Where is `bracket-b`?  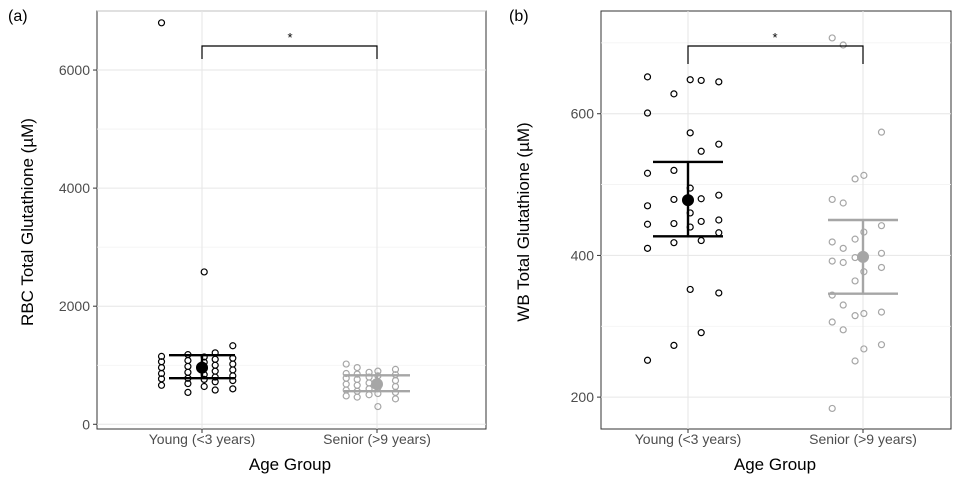 bracket-b is located at coordinates (775, 54).